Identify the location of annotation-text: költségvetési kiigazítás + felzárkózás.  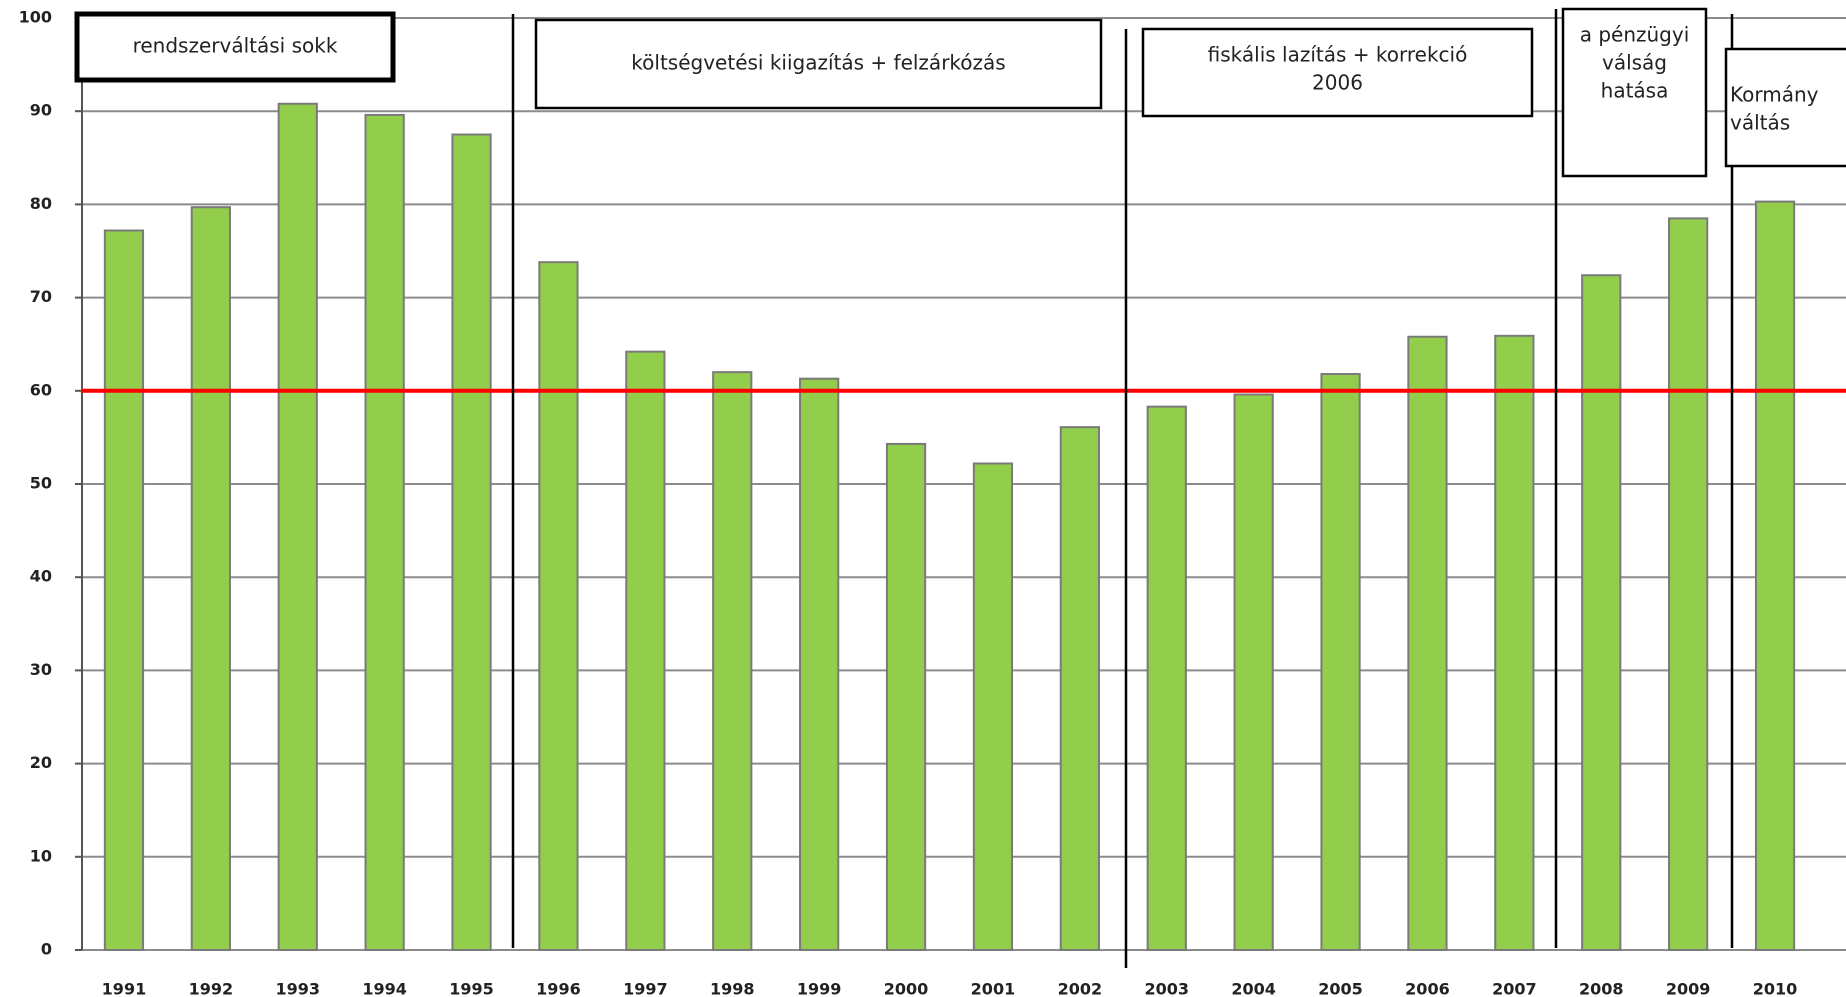
(818, 63).